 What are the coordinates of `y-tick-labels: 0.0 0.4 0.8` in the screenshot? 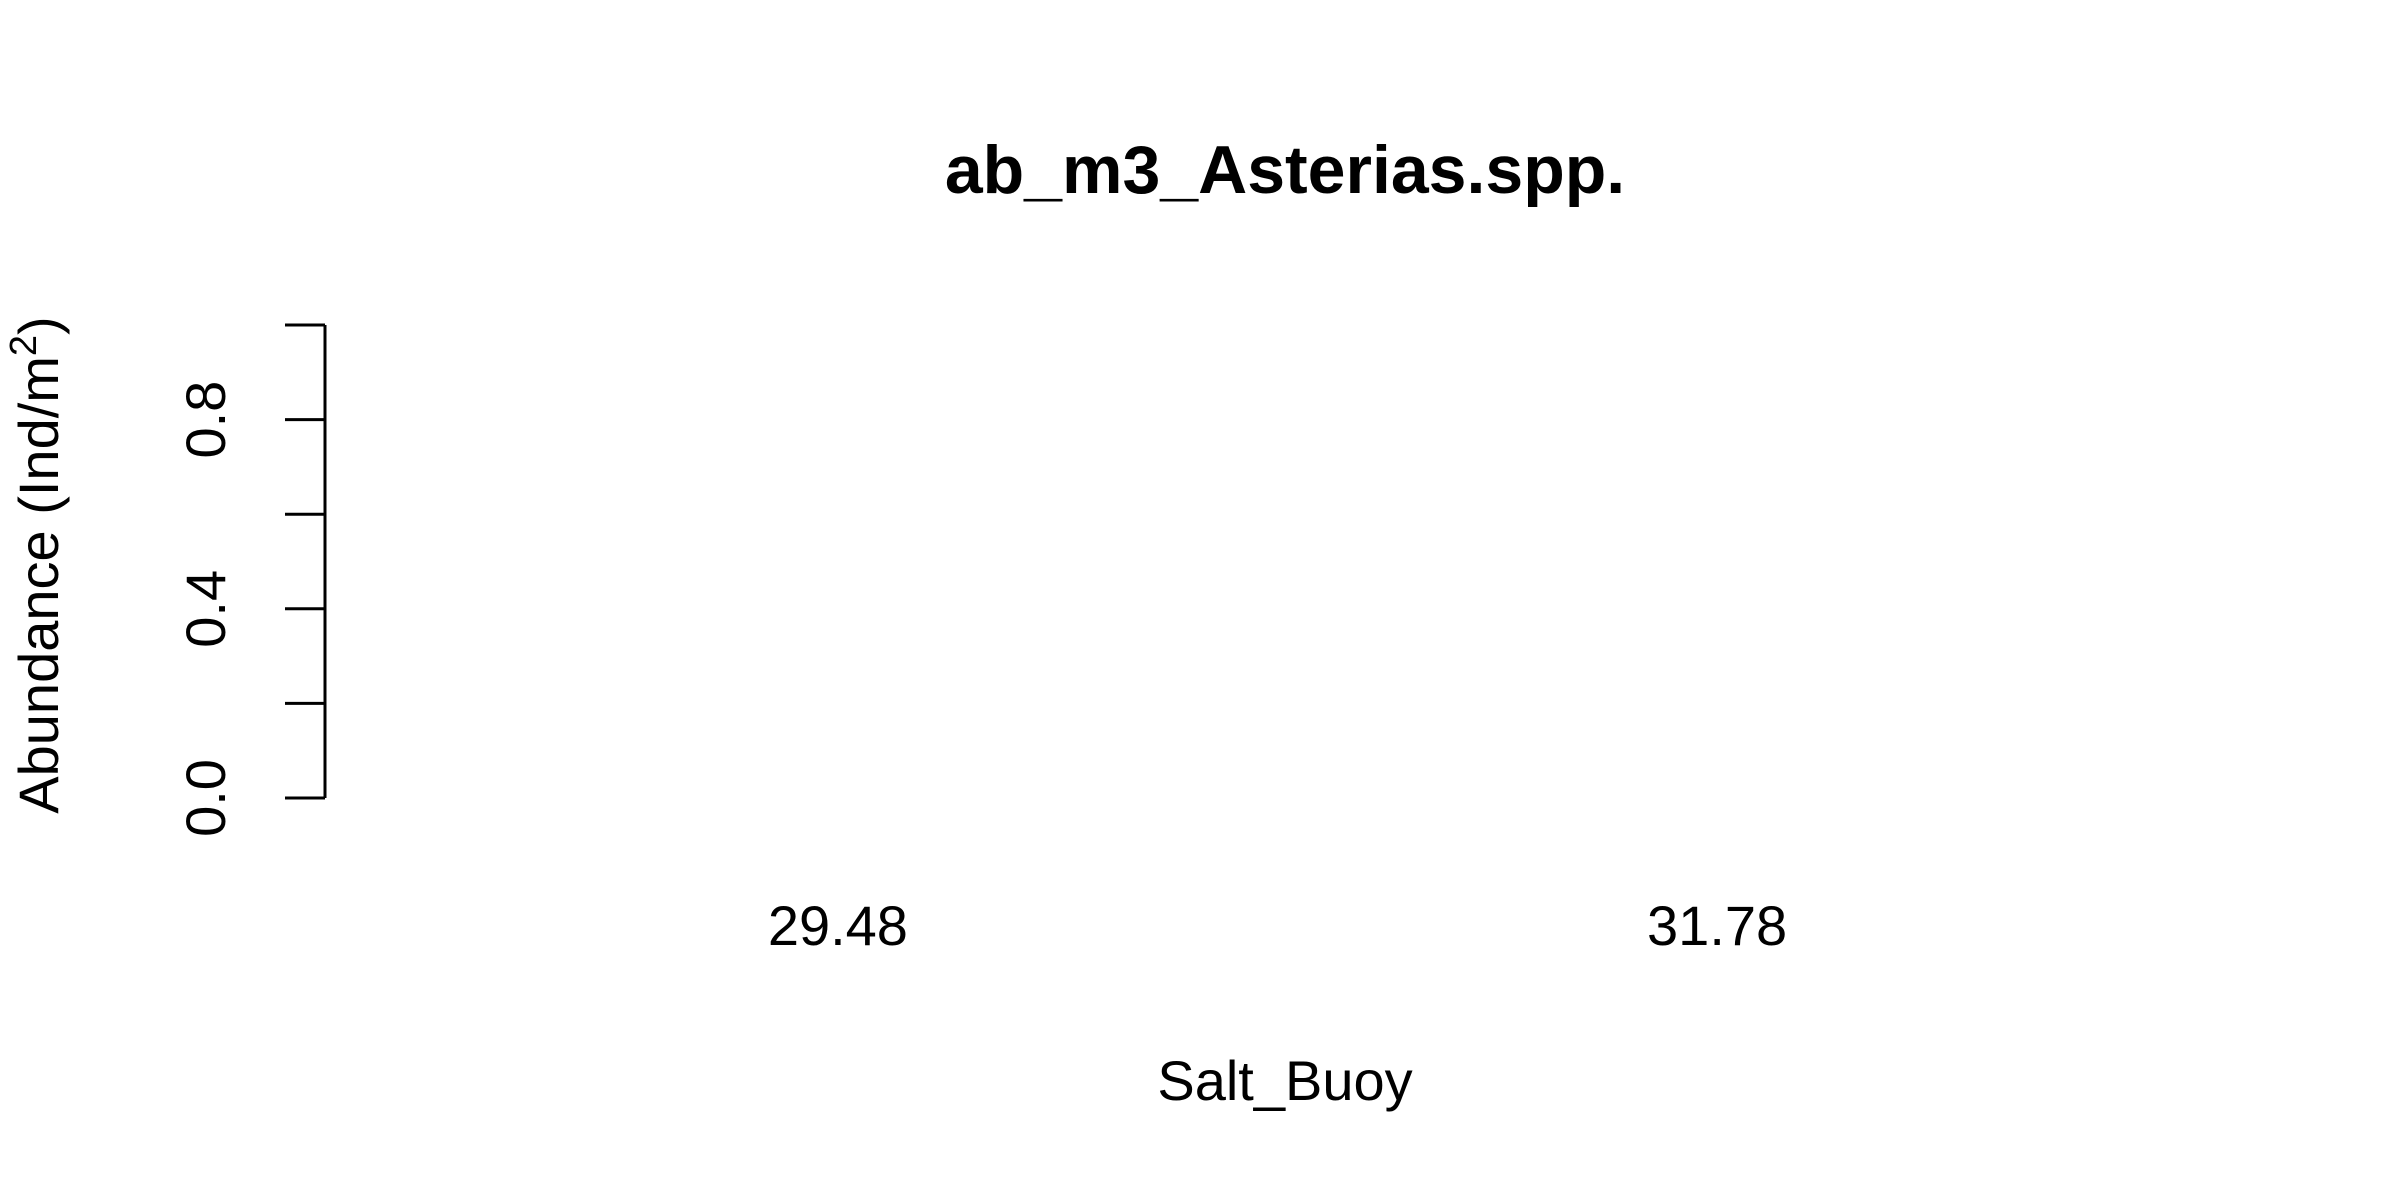 It's located at (205, 609).